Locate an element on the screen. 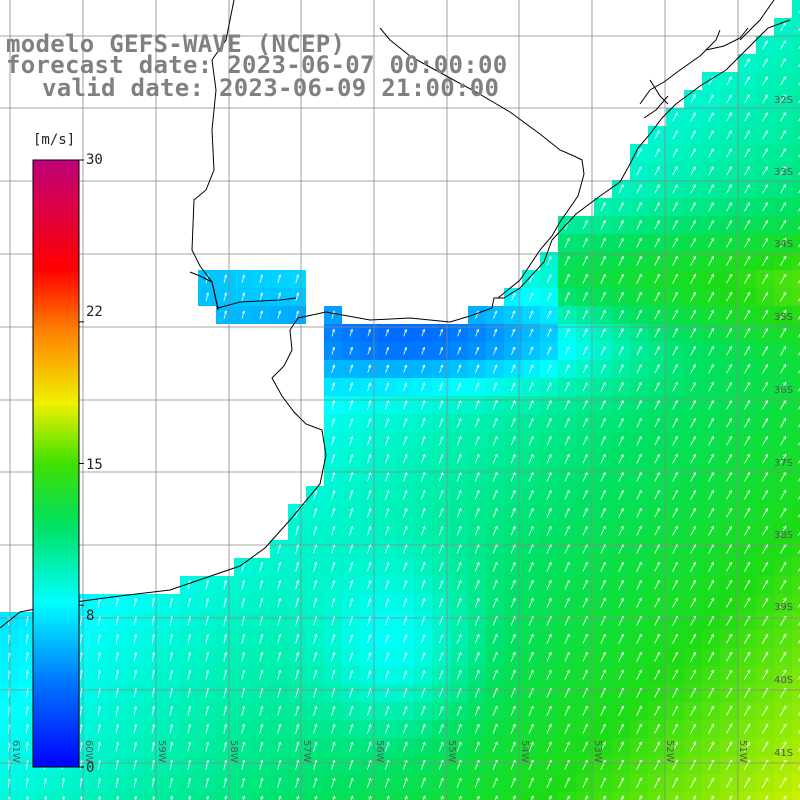 The height and width of the screenshot is (800, 800). colorbar-tick-22: 22 is located at coordinates (94, 312).